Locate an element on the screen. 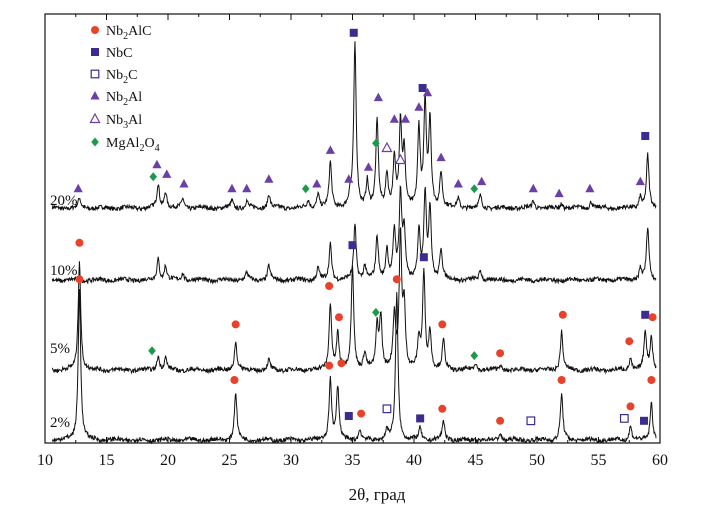 The image size is (714, 517). series-label-10pct: 10% is located at coordinates (64, 271).